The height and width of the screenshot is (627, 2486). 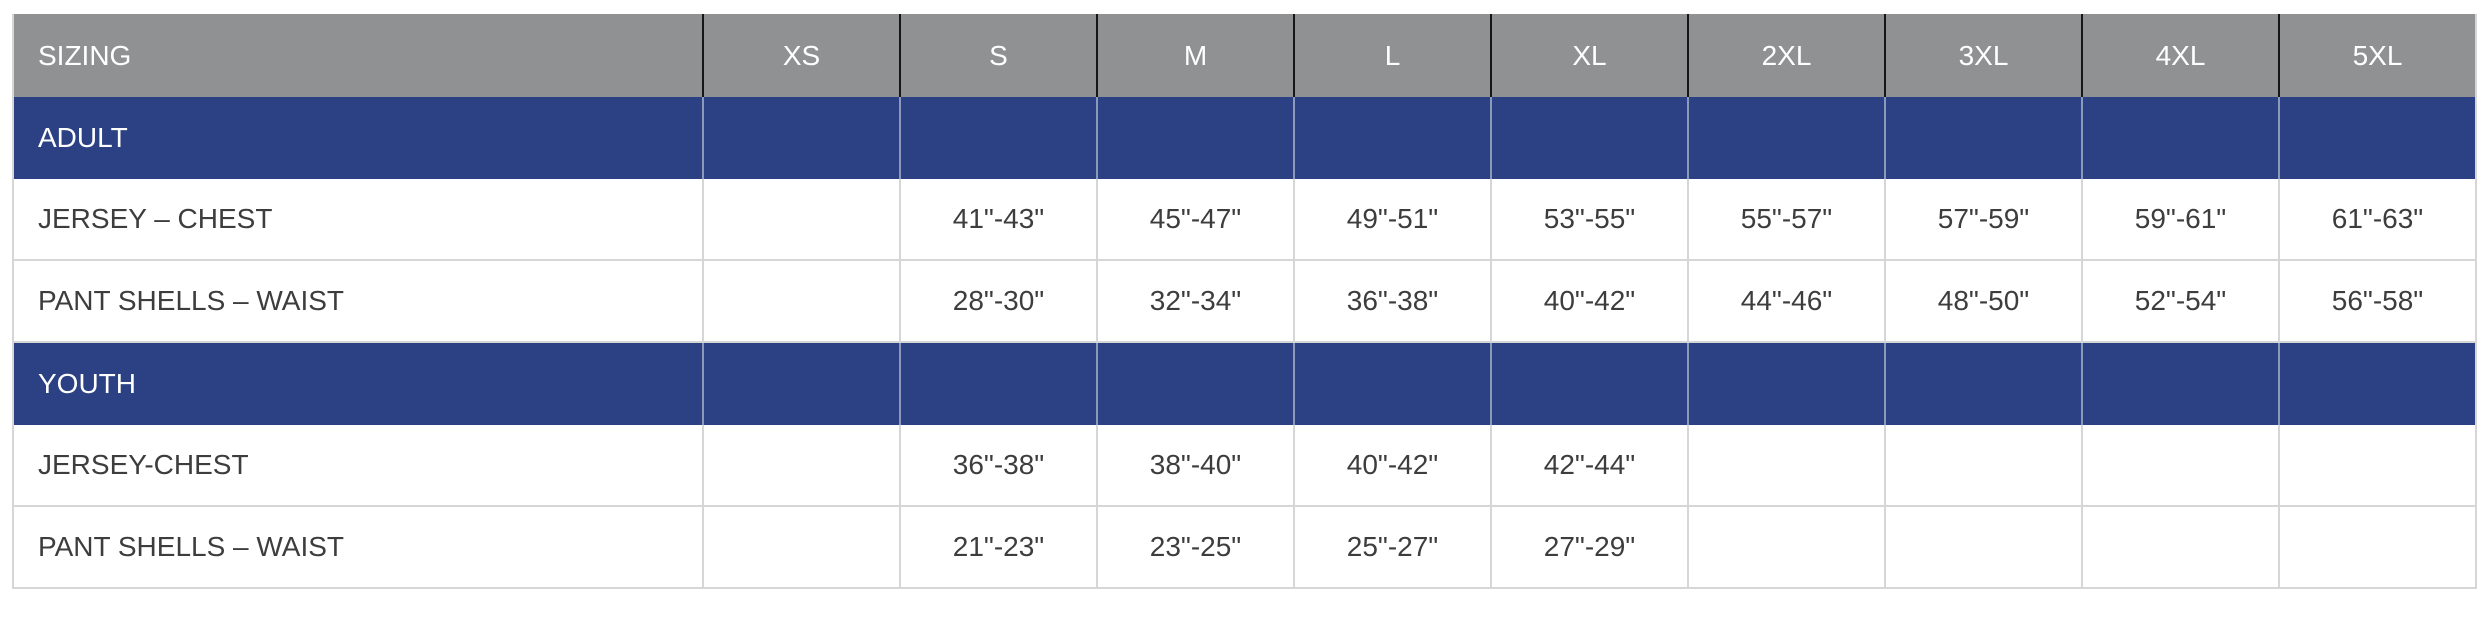 I want to click on value-cell: 49"-51", so click(x=1393, y=220).